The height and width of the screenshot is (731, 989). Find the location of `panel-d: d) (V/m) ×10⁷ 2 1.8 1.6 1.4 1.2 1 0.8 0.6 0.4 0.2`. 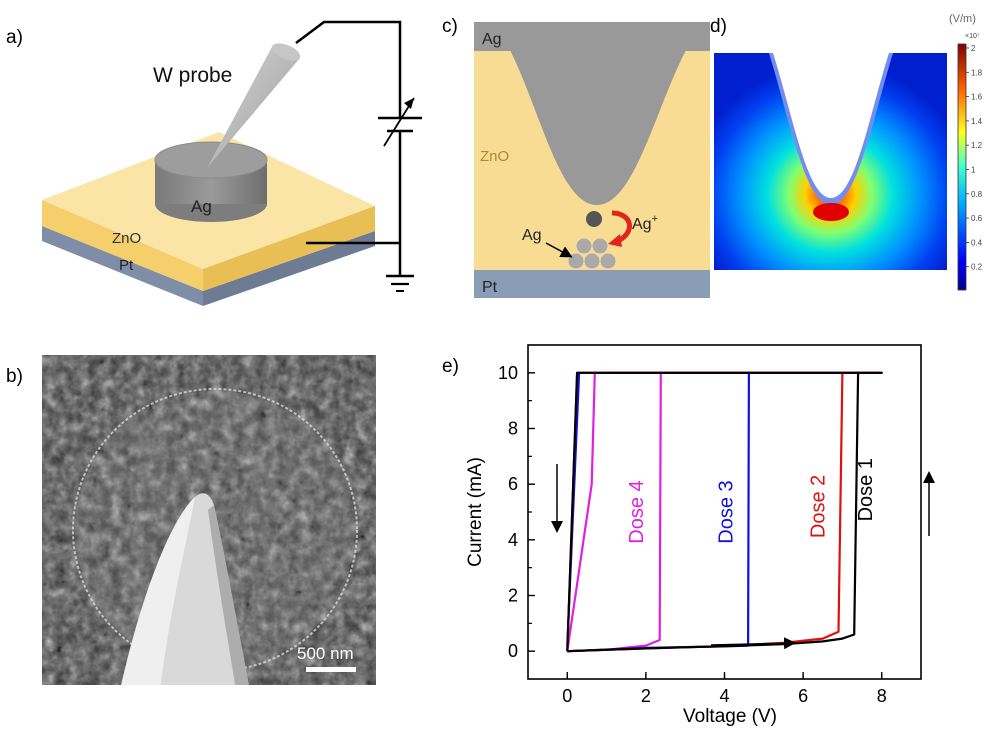

panel-d: d) (V/m) ×10⁷ 2 1.8 1.6 1.4 1.2 1 0.8 0.6 0.4 0.2 is located at coordinates (846, 152).